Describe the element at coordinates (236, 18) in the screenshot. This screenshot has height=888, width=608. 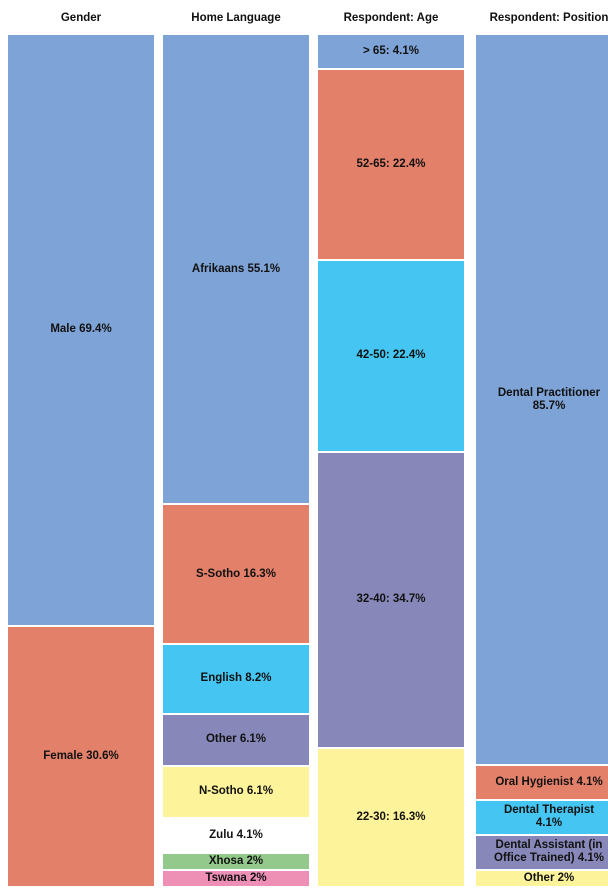
I see `column-title: Home Language` at that location.